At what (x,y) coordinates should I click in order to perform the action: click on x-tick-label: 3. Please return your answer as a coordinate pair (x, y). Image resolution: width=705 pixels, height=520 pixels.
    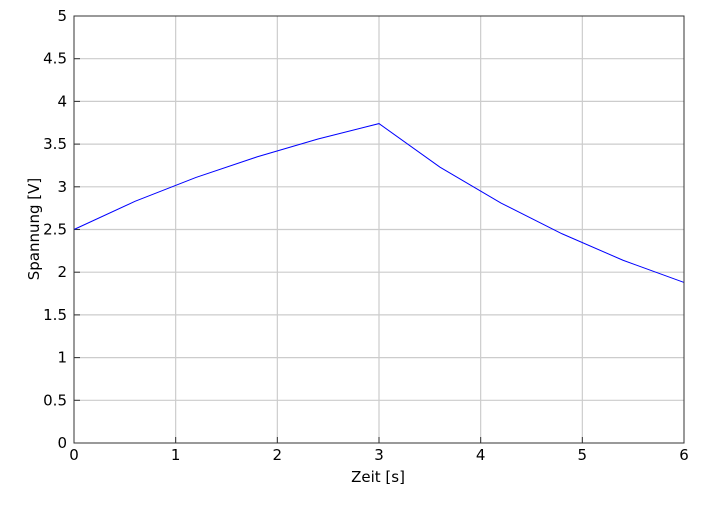
    Looking at the image, I should click on (379, 455).